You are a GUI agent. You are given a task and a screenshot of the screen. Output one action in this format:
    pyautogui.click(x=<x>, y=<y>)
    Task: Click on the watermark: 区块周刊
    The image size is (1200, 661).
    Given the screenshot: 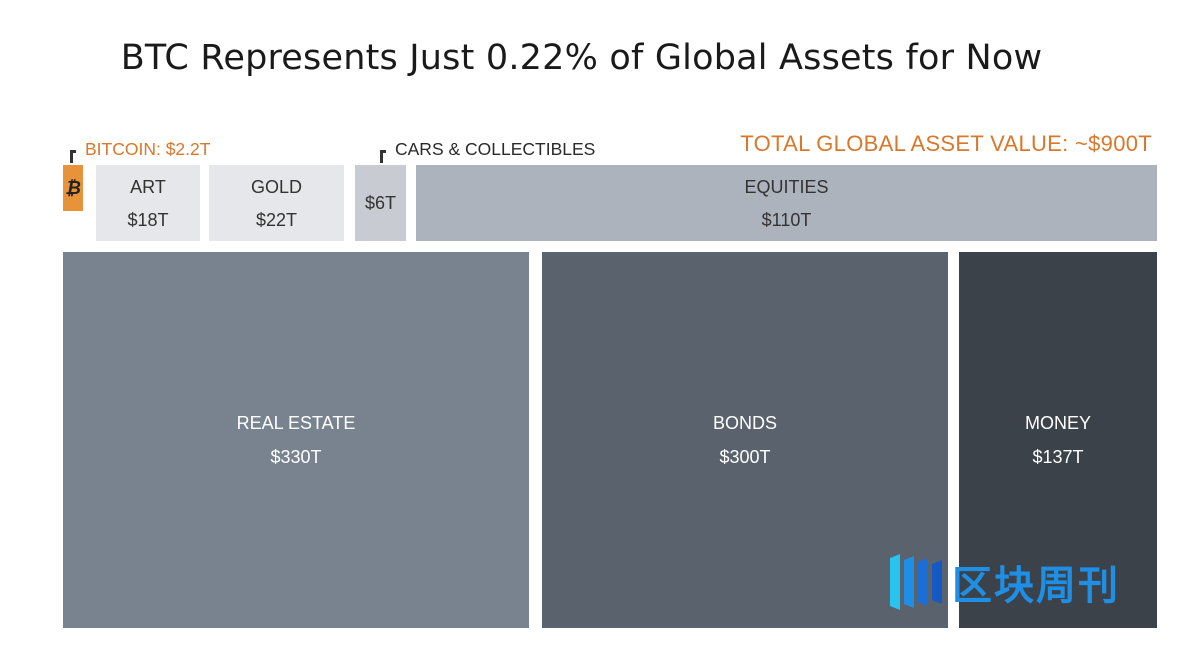 What is the action you would take?
    pyautogui.click(x=1004, y=582)
    